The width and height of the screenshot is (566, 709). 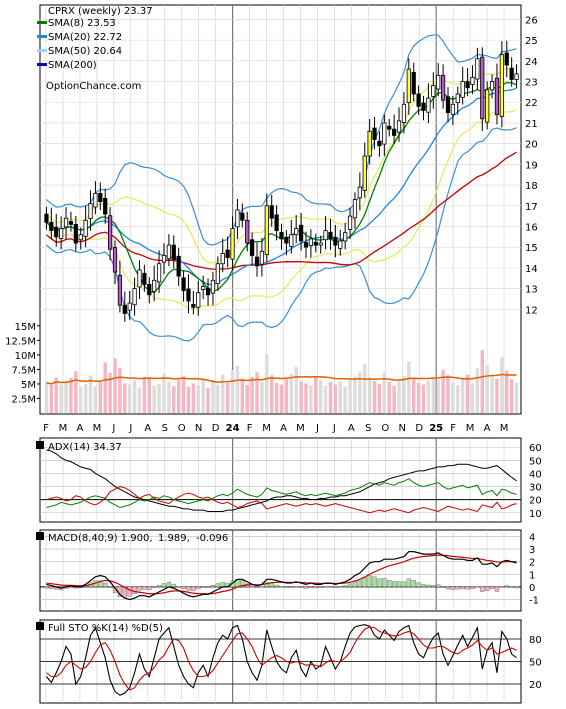 I want to click on sto-series-line, so click(x=281, y=658).